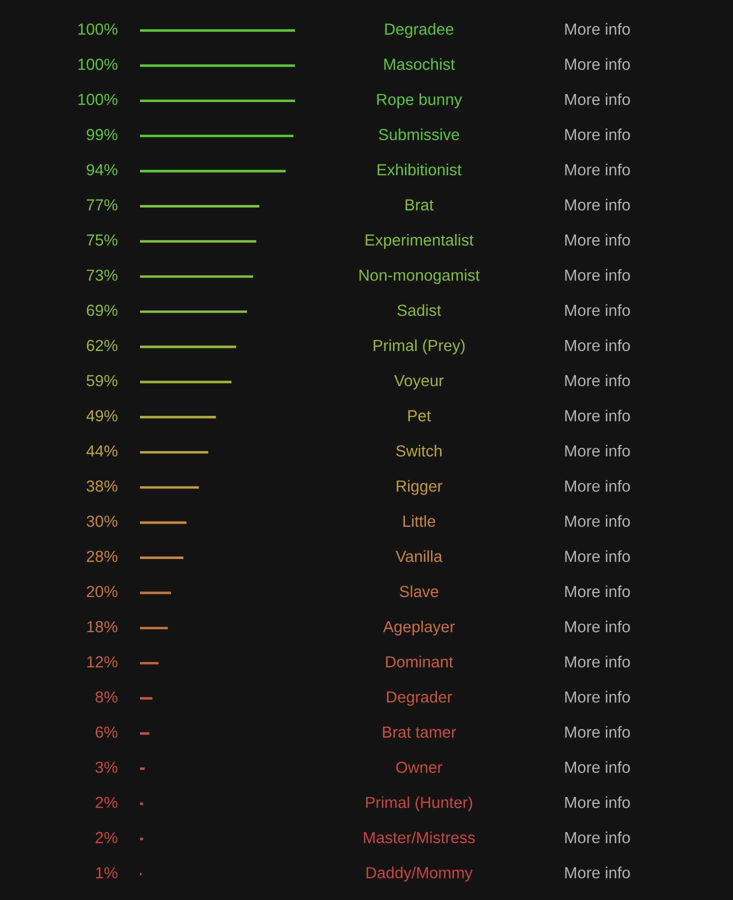 This screenshot has width=733, height=900. I want to click on y-tick-label: Ageplayer, so click(419, 628).